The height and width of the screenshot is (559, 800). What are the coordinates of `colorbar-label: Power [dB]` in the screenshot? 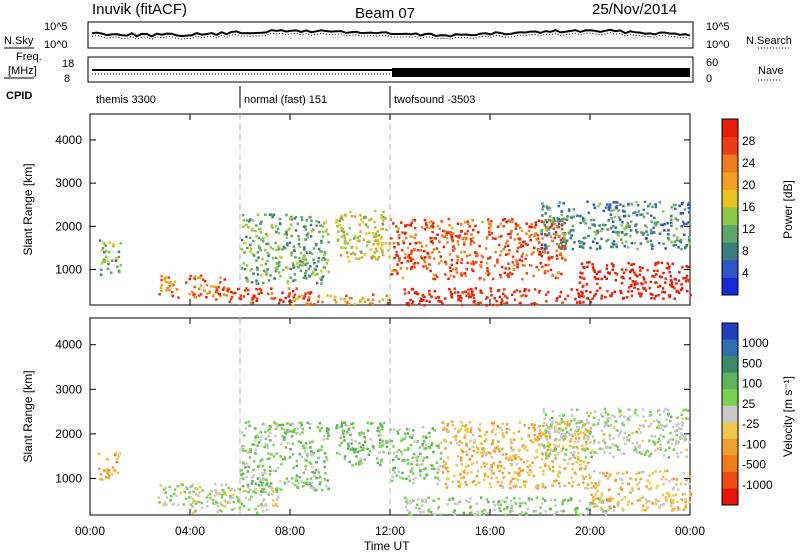 It's located at (788, 209).